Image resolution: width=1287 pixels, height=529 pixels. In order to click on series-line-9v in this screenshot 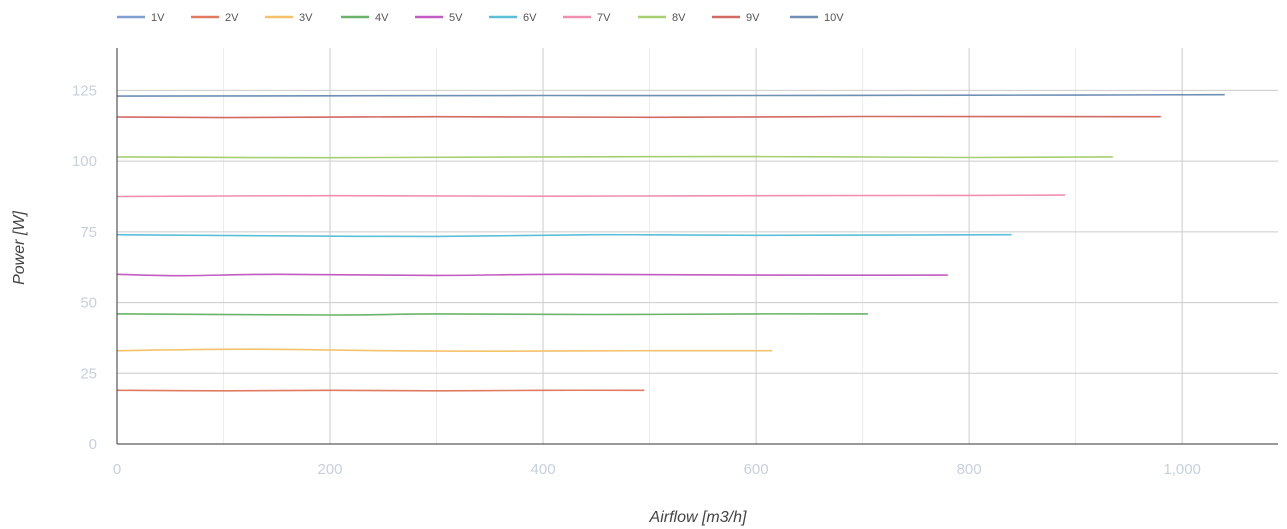, I will do `click(638, 117)`.